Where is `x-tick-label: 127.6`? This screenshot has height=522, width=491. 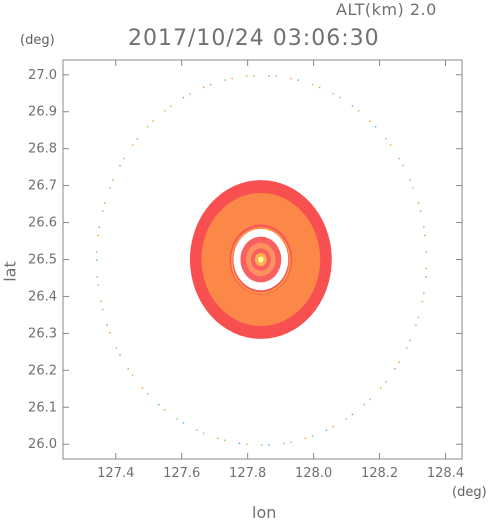
x-tick-label: 127.6 is located at coordinates (181, 473).